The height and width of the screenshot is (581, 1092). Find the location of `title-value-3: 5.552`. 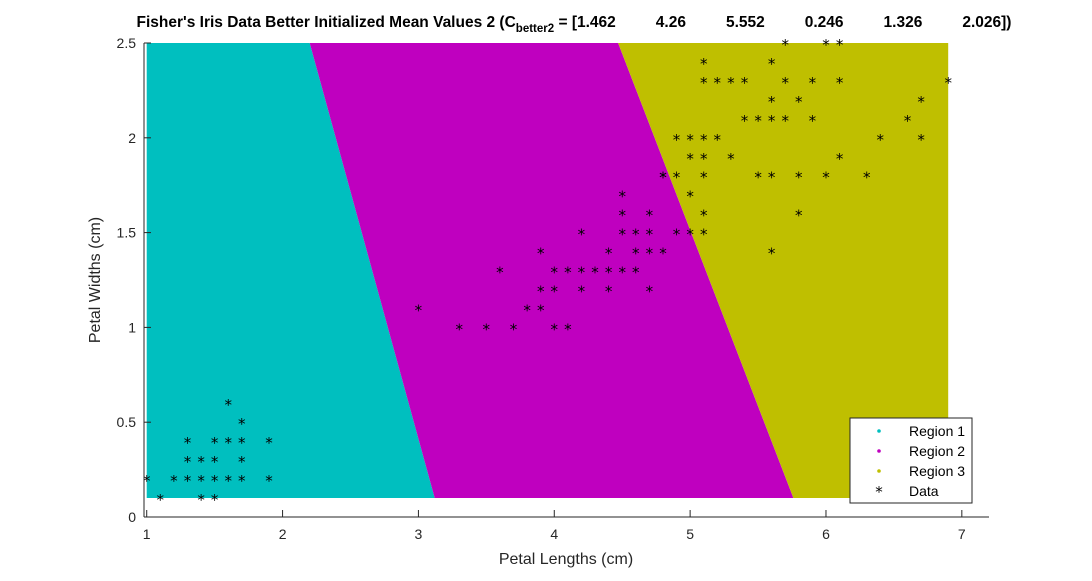

title-value-3: 5.552 is located at coordinates (745, 22).